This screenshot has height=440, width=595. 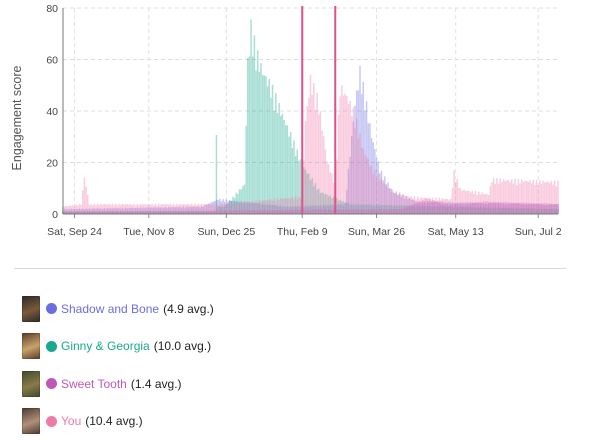 I want to click on x-tick-label: Sat, May 13, so click(x=456, y=232).